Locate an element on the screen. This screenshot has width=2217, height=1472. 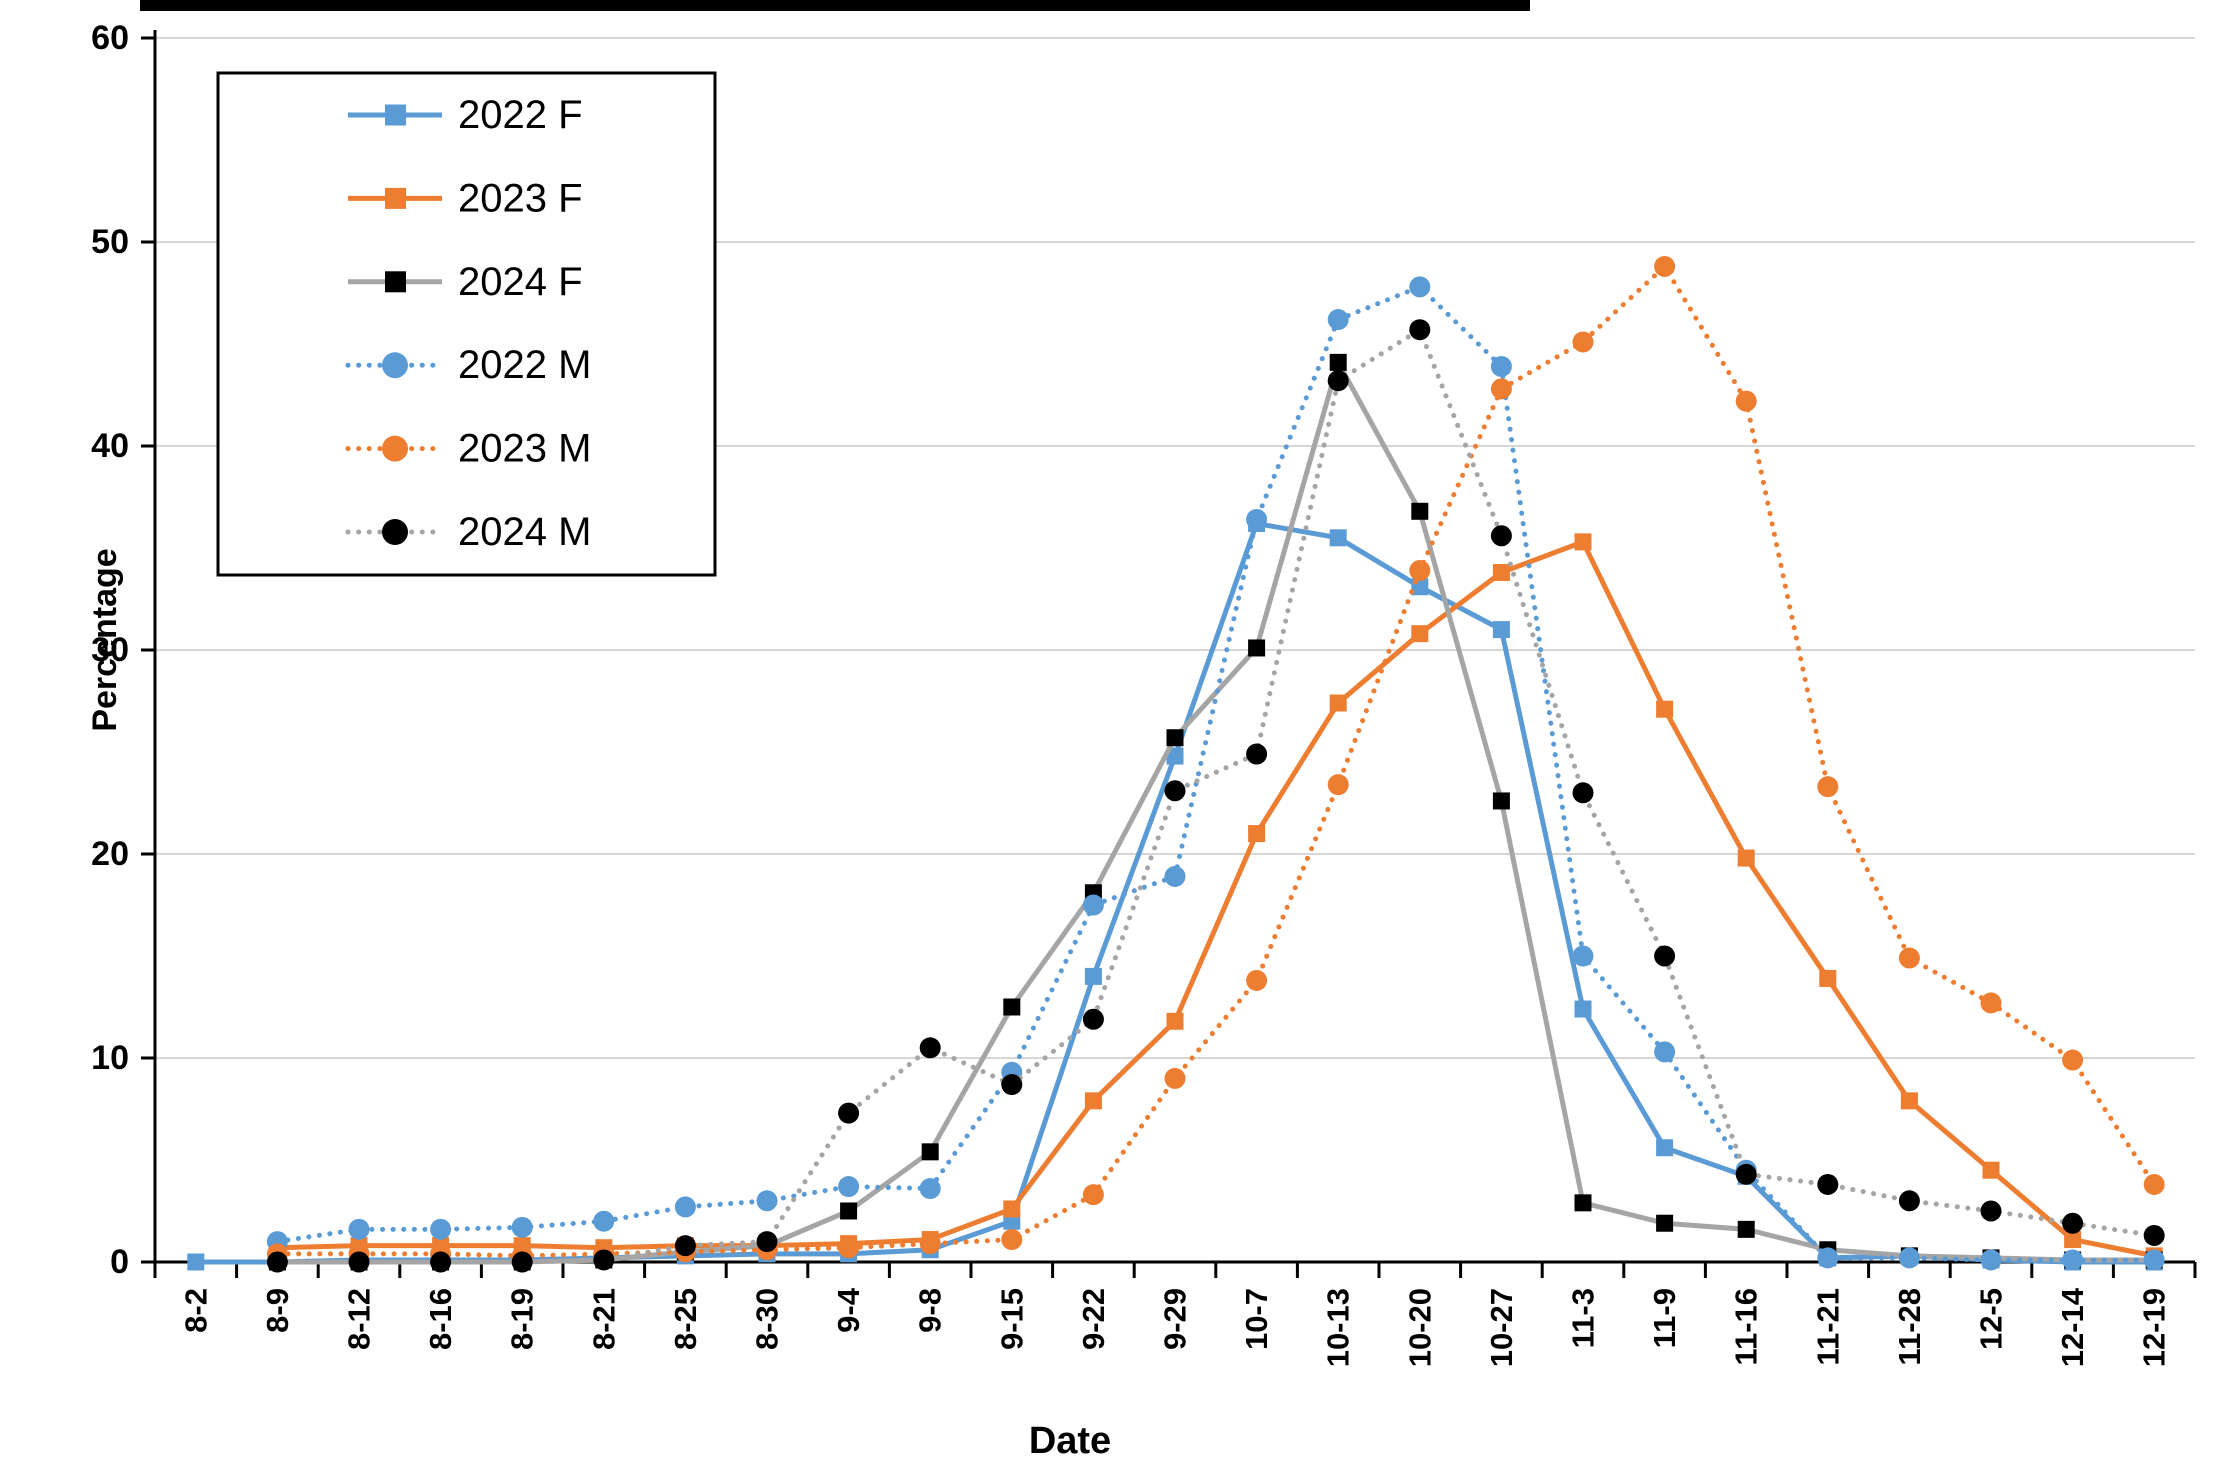
x-axis-title: Date is located at coordinates (1070, 1441).